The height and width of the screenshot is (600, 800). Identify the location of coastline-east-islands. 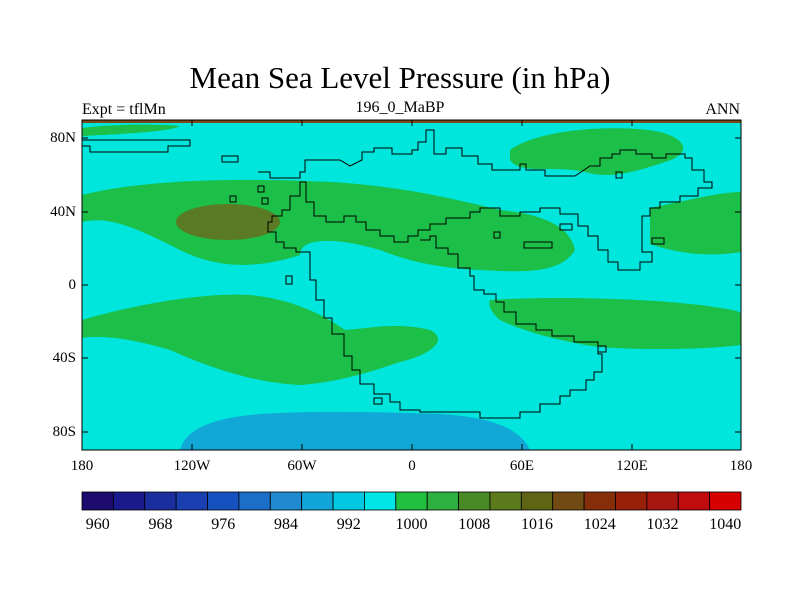
(631, 262).